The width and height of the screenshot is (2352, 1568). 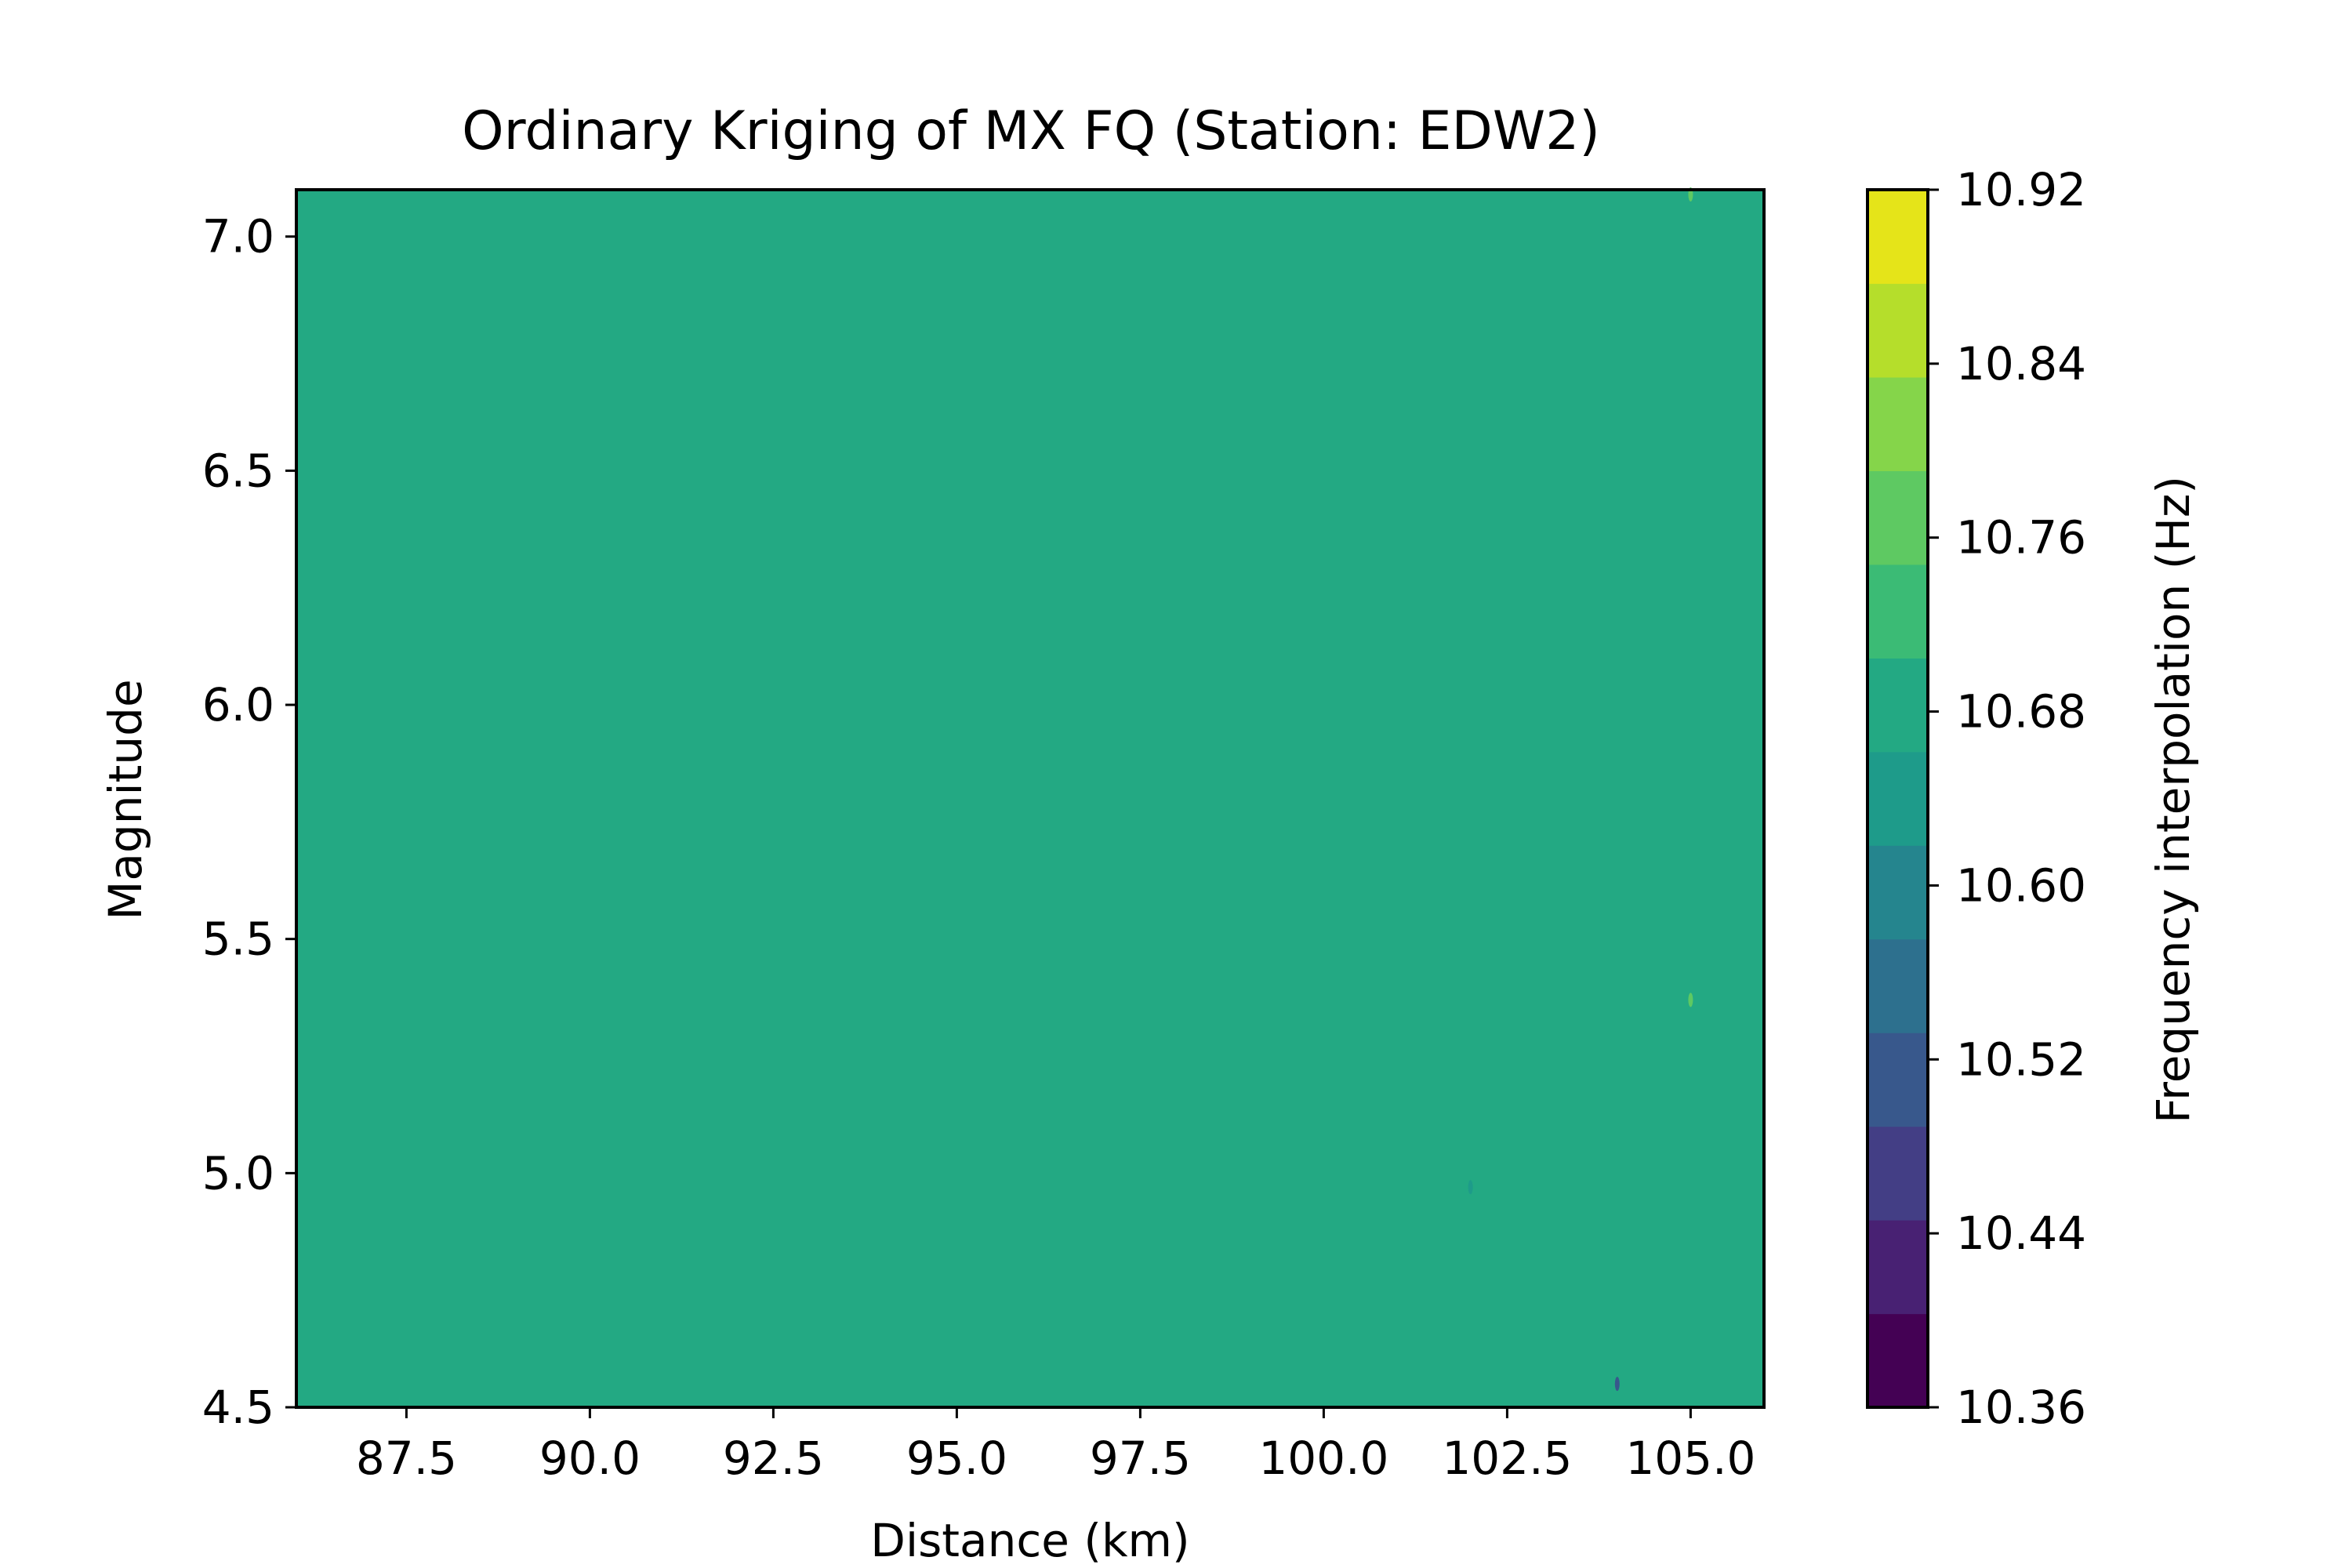 I want to click on x-tick-label: 97.5, so click(x=1140, y=1458).